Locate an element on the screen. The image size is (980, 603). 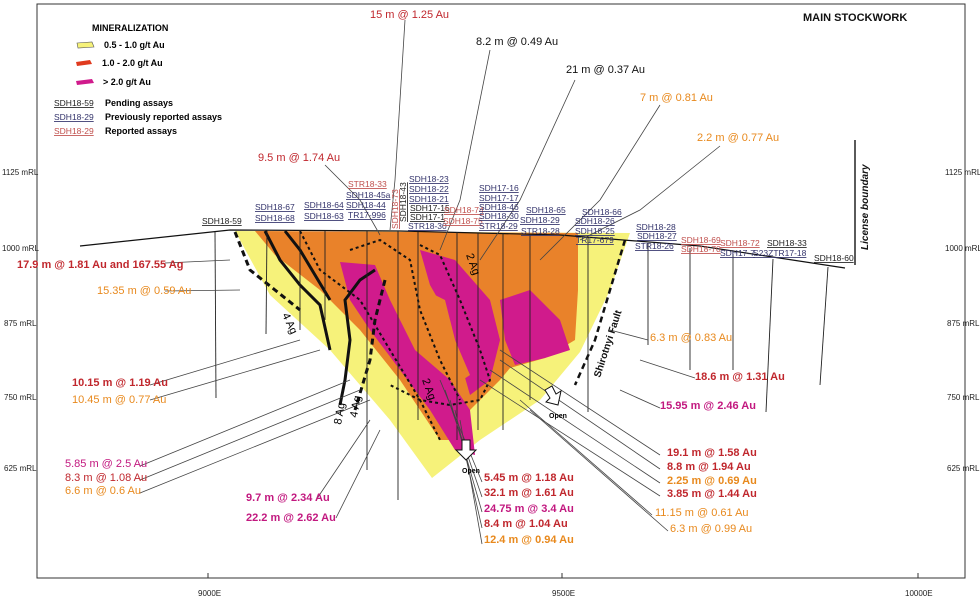
easting-9500: 9500E is located at coordinates (563, 593).